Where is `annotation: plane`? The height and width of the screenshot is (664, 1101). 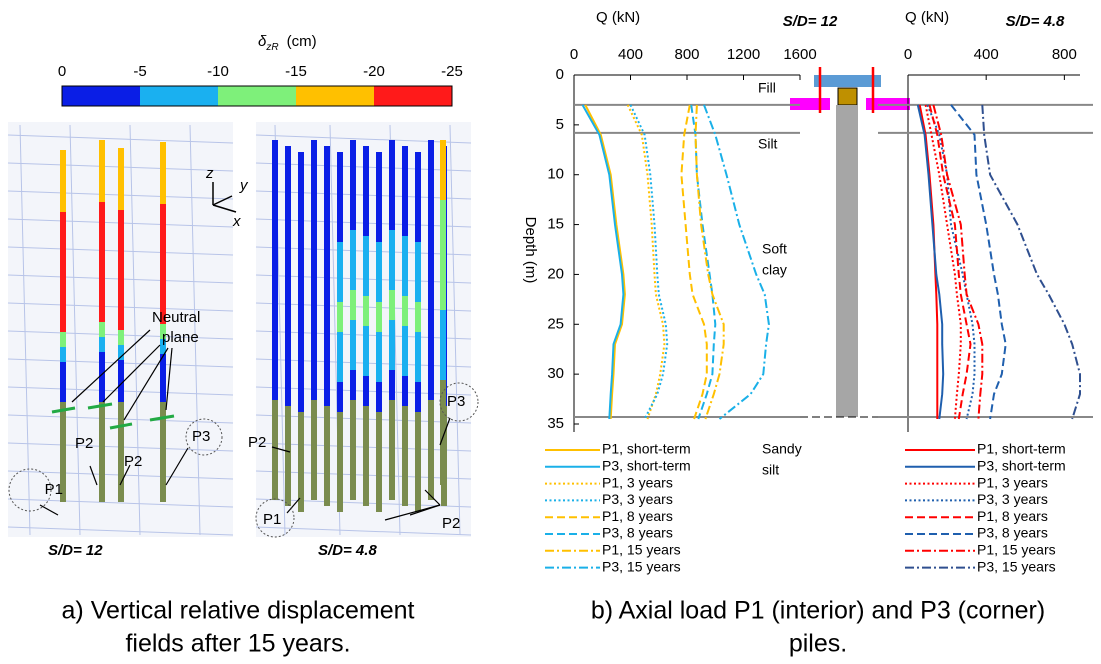
annotation: plane is located at coordinates (180, 337).